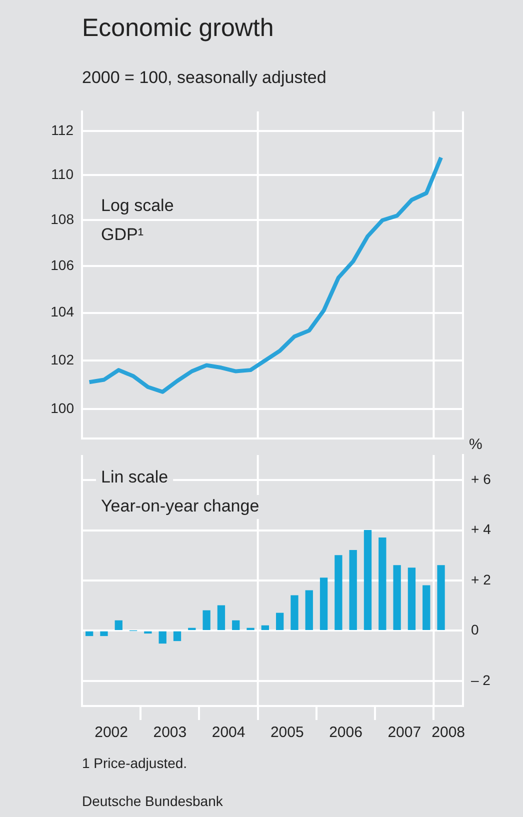  I want to click on y-tick-label: 106, so click(62, 264).